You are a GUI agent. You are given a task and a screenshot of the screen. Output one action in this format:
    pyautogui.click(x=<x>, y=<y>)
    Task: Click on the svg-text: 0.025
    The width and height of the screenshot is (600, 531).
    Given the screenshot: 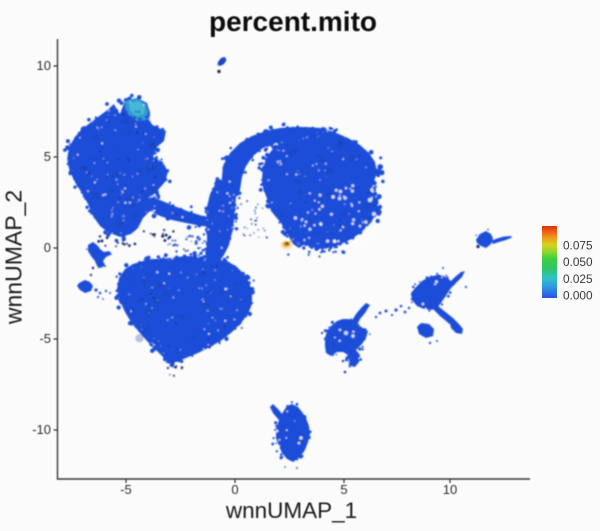 What is the action you would take?
    pyautogui.click(x=578, y=279)
    